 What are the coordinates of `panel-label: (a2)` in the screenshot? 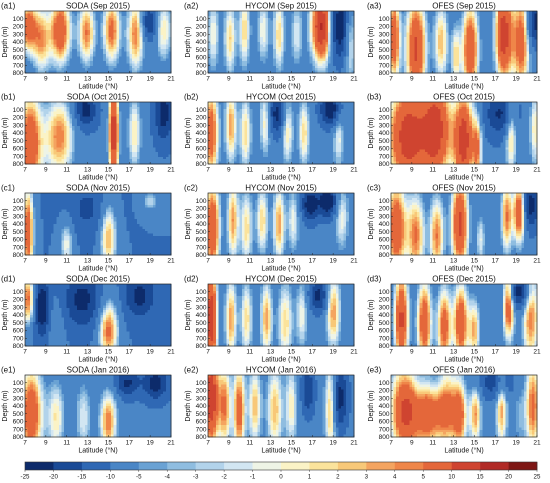 It's located at (191, 6).